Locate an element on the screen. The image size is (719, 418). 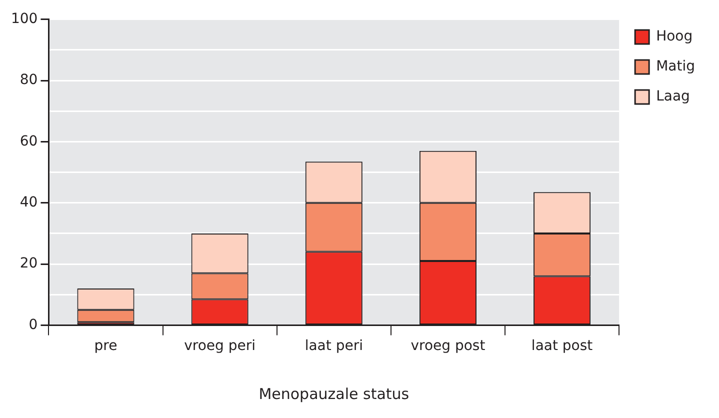
y-tick-label: 100 is located at coordinates (24, 19).